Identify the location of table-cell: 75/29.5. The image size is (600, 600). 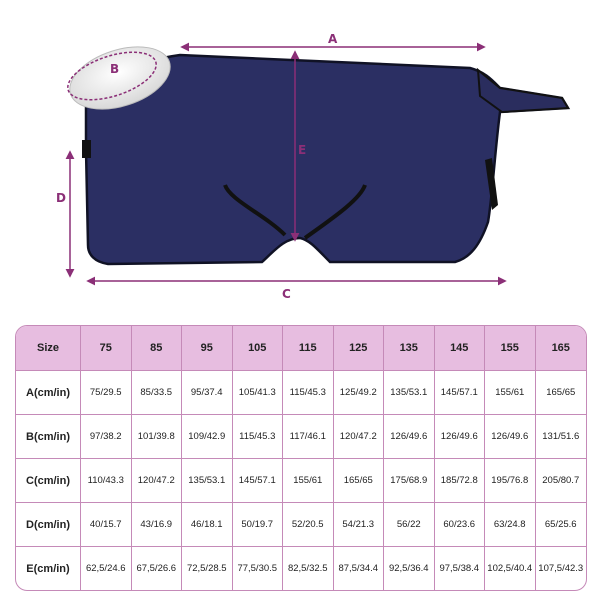
(106, 393).